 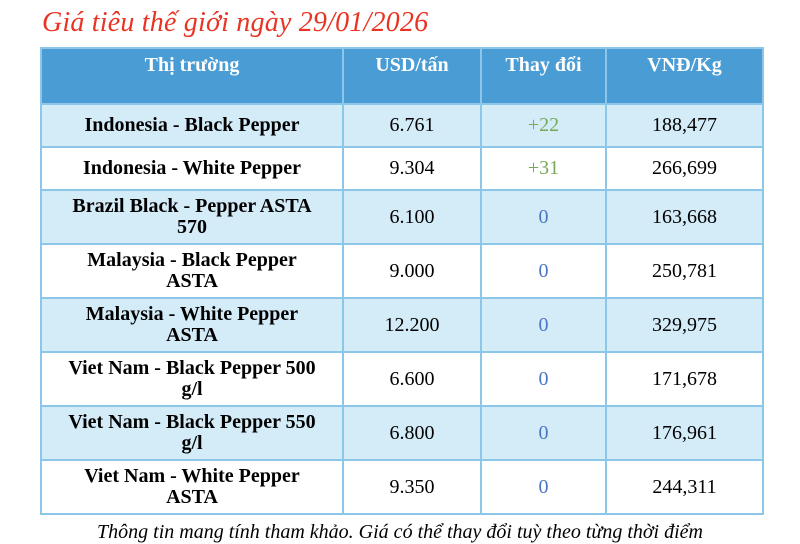 What do you see at coordinates (684, 325) in the screenshot?
I see `vnd-cell: 329,975` at bounding box center [684, 325].